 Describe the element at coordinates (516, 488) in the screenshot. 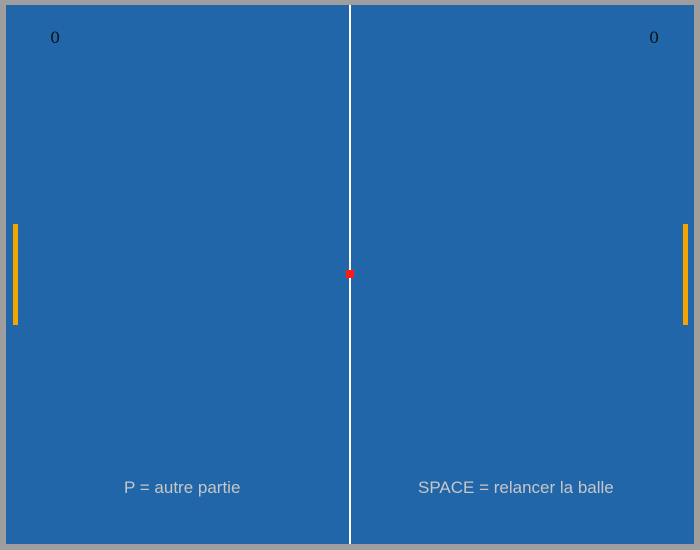

I see `relaunch-ball-hint: SPACE = relancer la balle` at that location.